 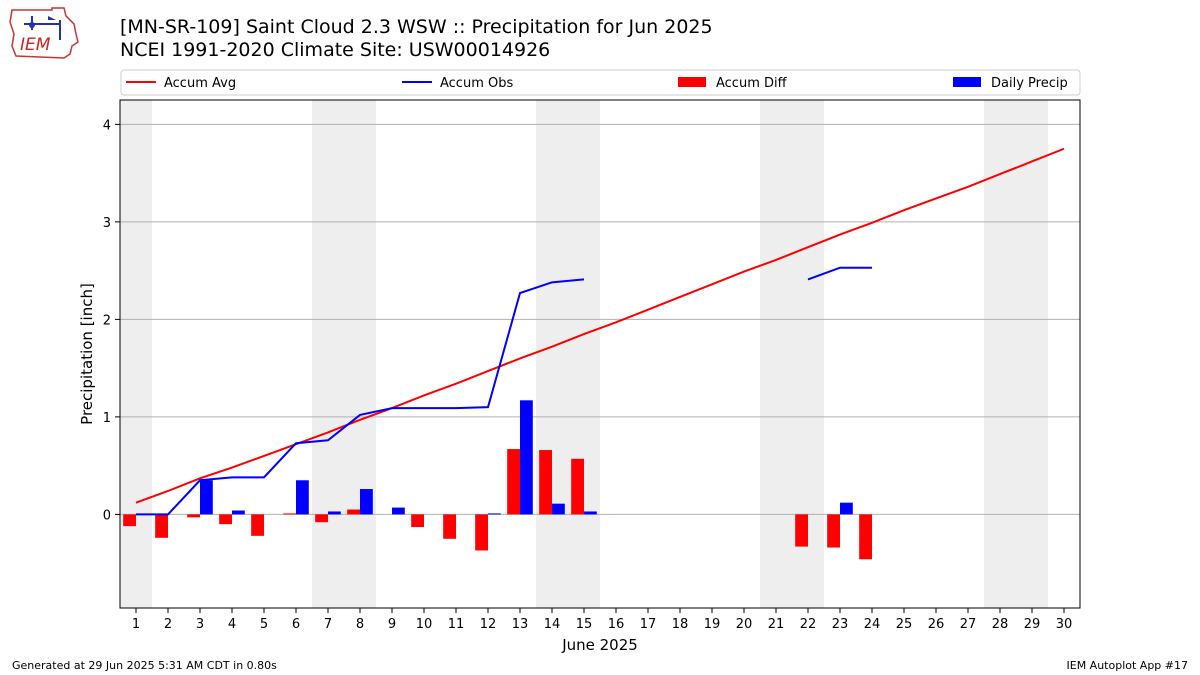 I want to click on x-tick-label: 4, so click(x=232, y=624).